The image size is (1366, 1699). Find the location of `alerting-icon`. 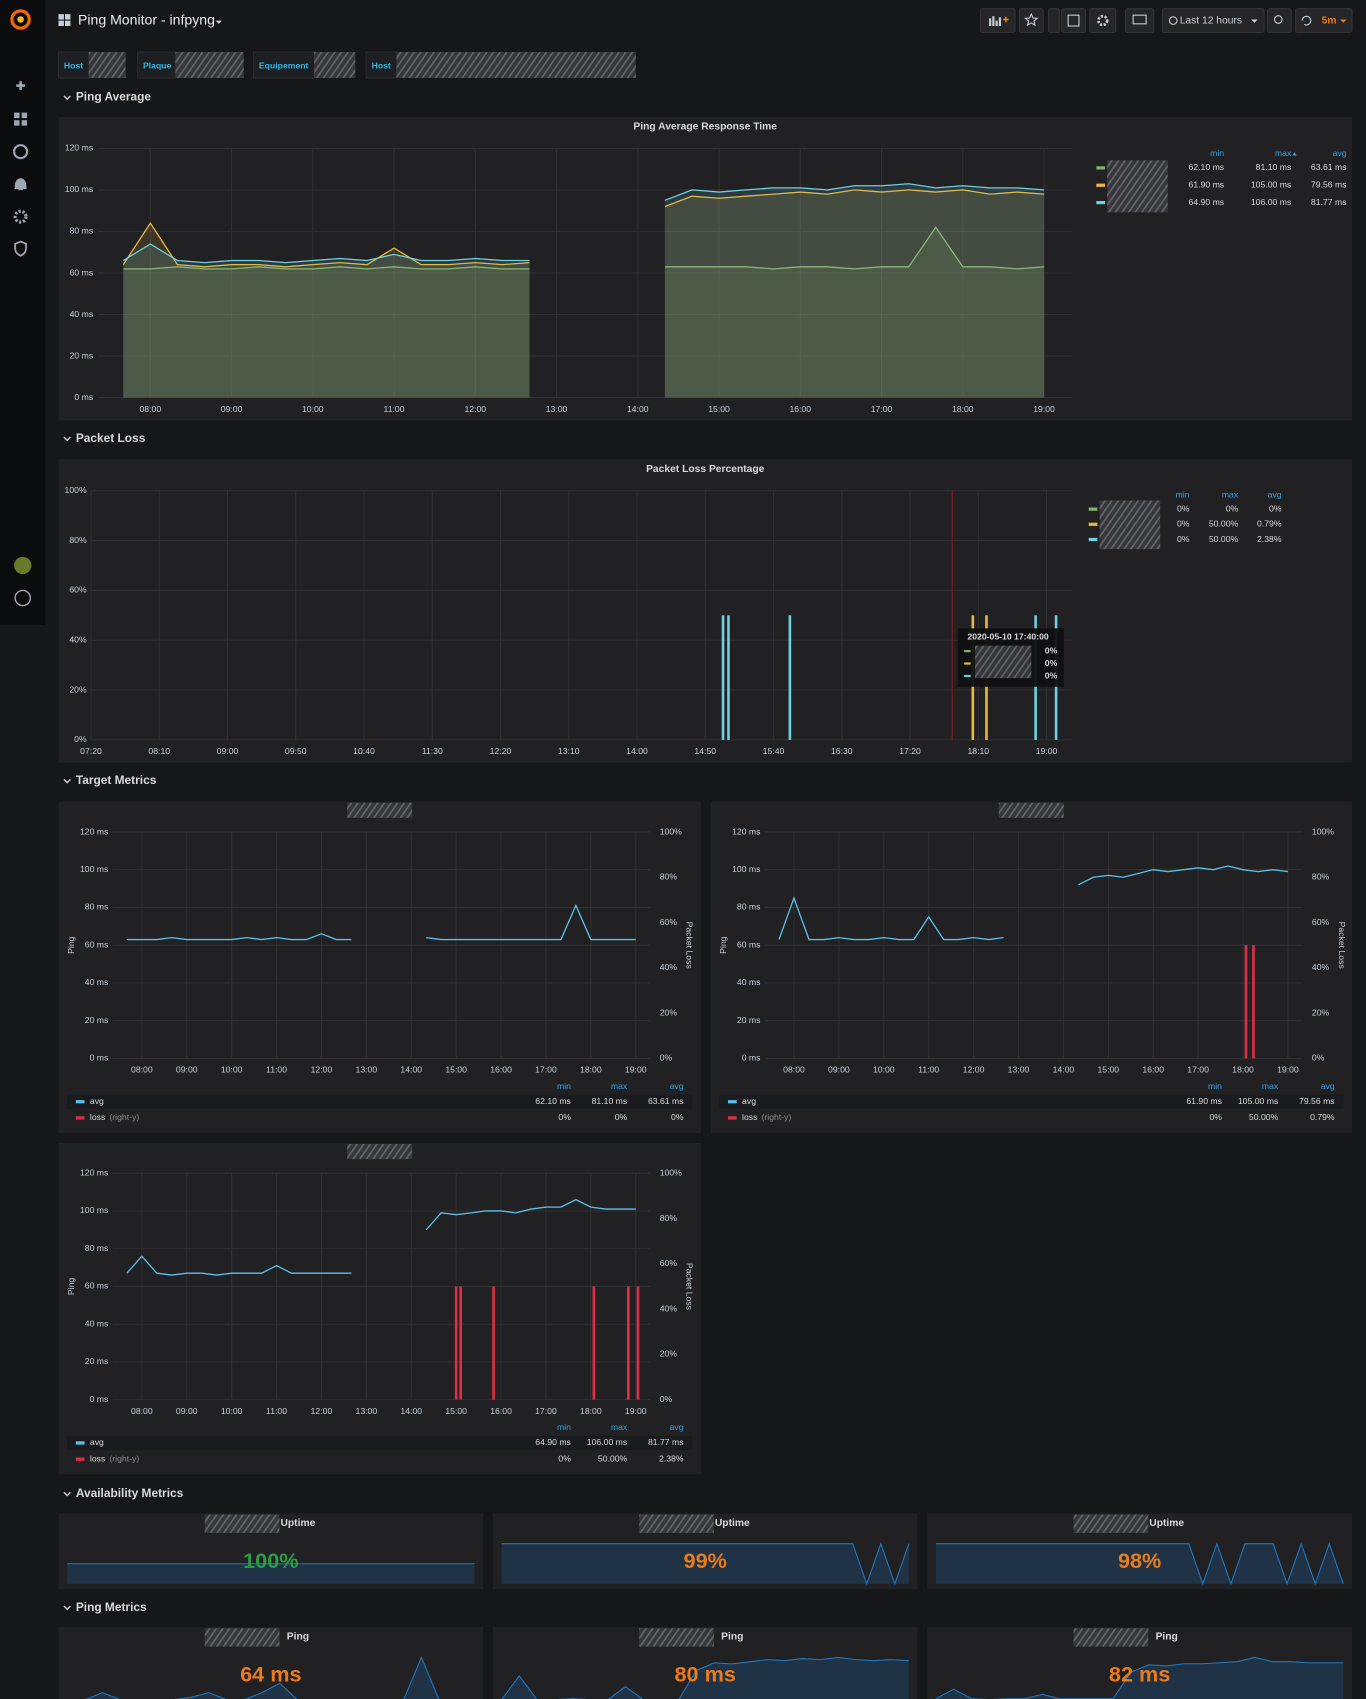

alerting-icon is located at coordinates (20, 184).